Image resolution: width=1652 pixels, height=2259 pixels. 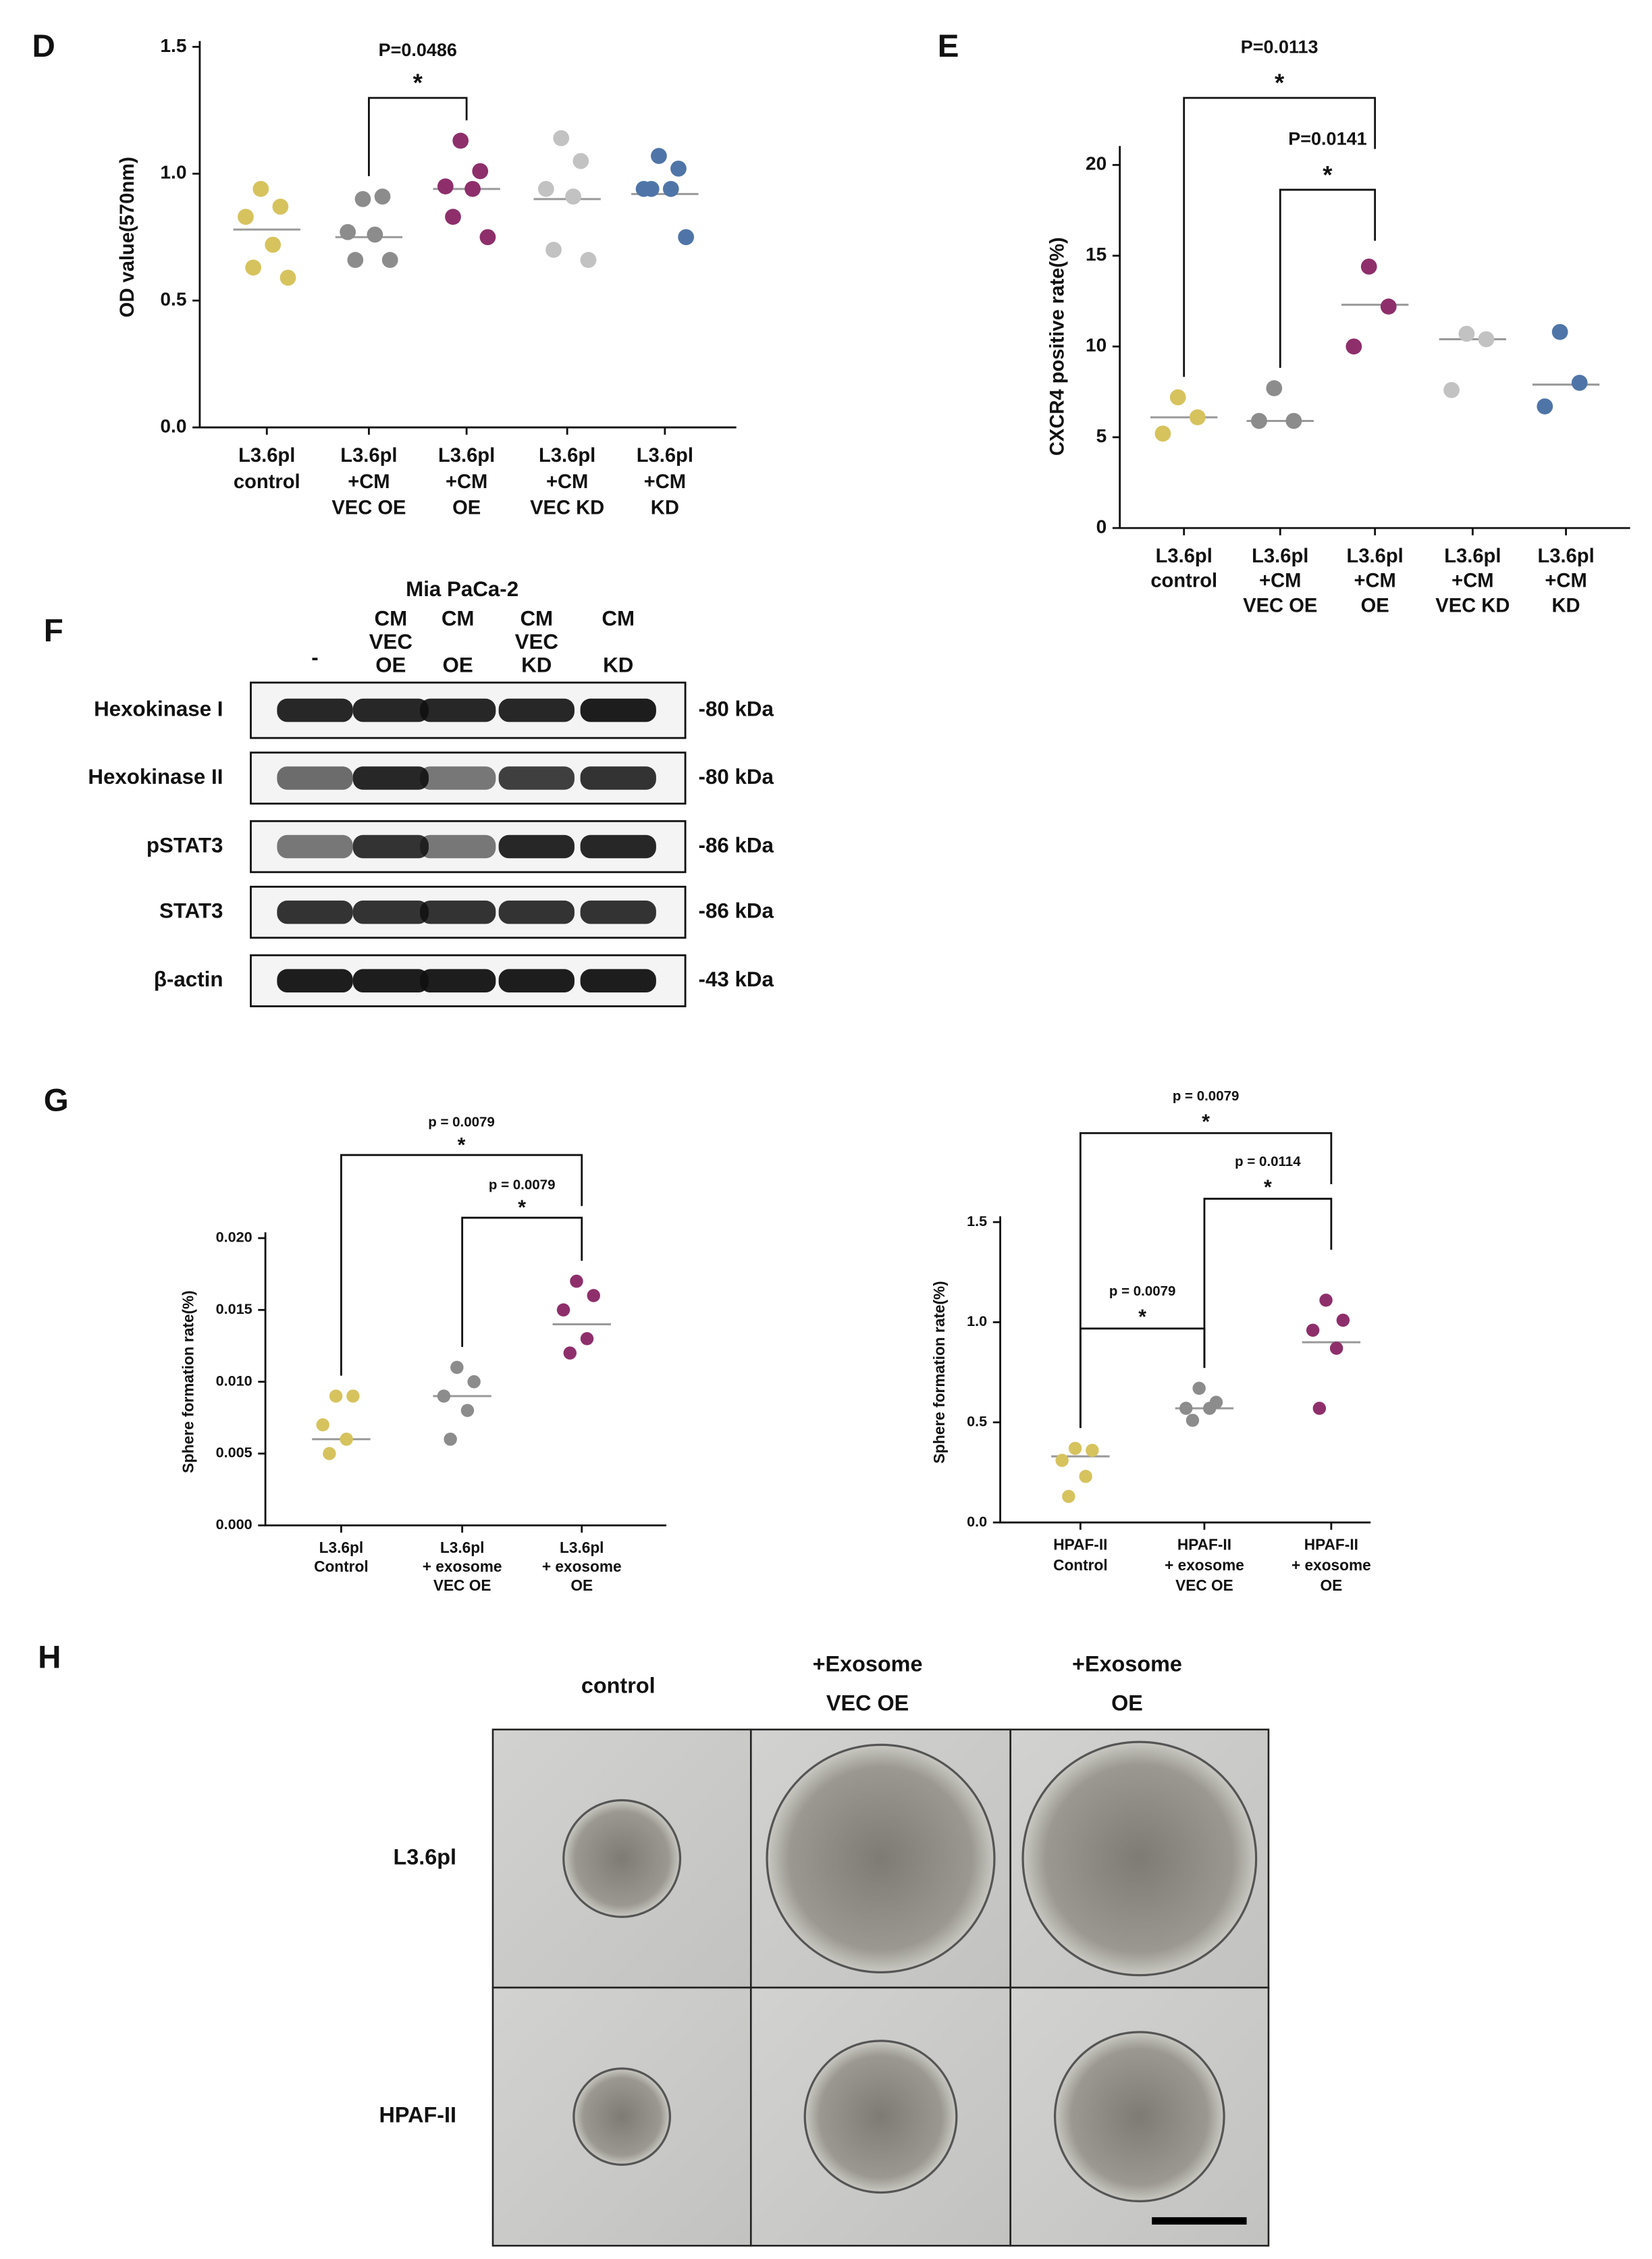 I want to click on y-axis-label: OD value(570nm), so click(x=128, y=237).